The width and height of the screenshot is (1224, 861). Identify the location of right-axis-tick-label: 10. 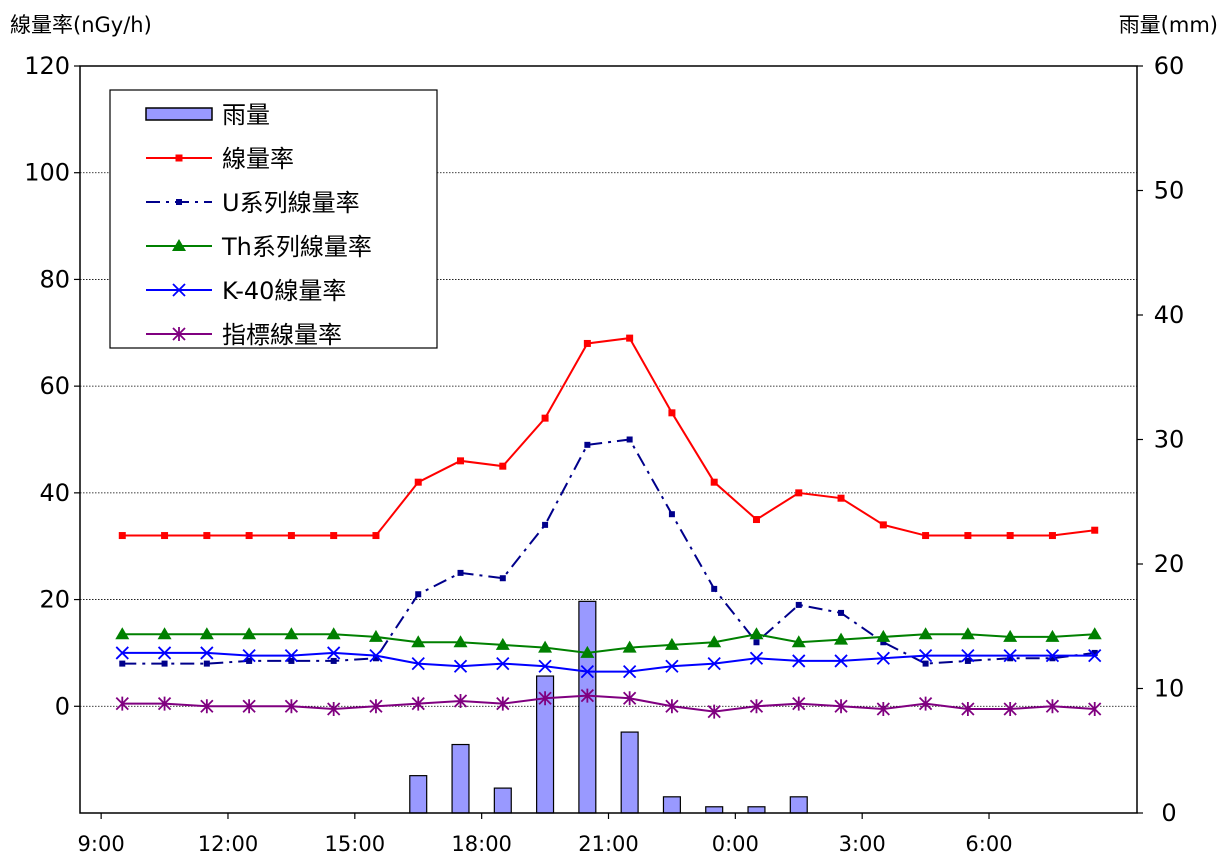
(1169, 689).